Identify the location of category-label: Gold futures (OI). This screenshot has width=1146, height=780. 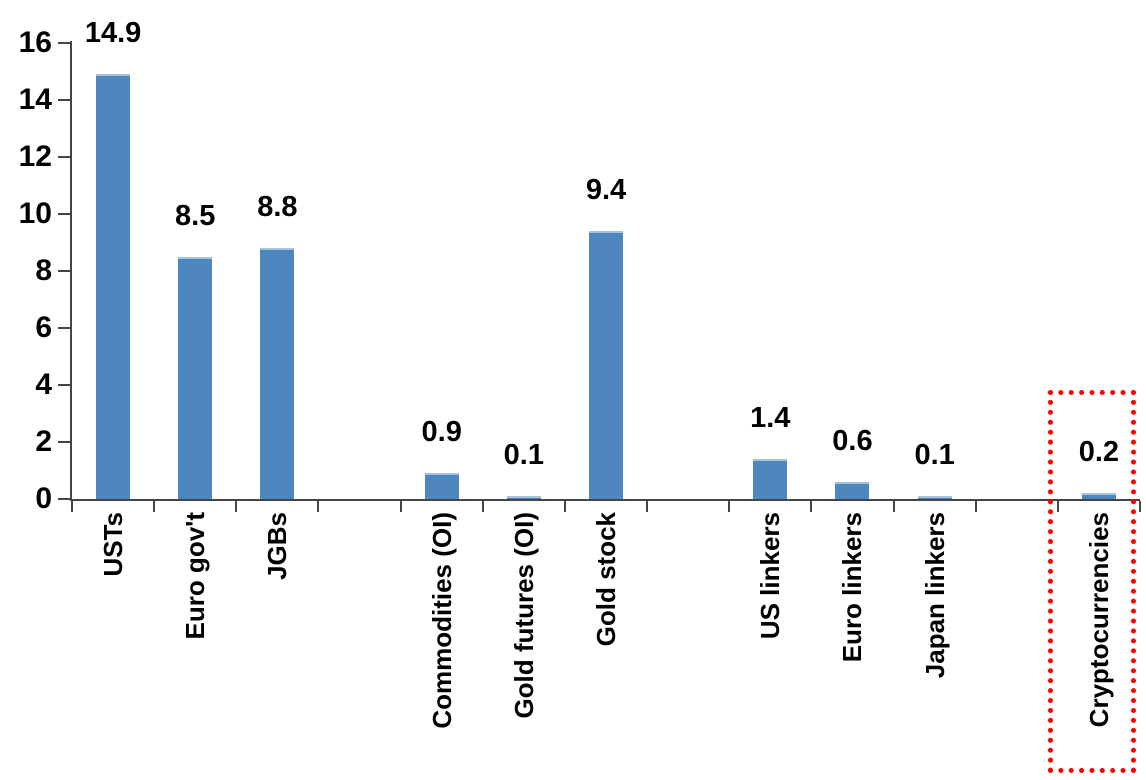
(523, 615).